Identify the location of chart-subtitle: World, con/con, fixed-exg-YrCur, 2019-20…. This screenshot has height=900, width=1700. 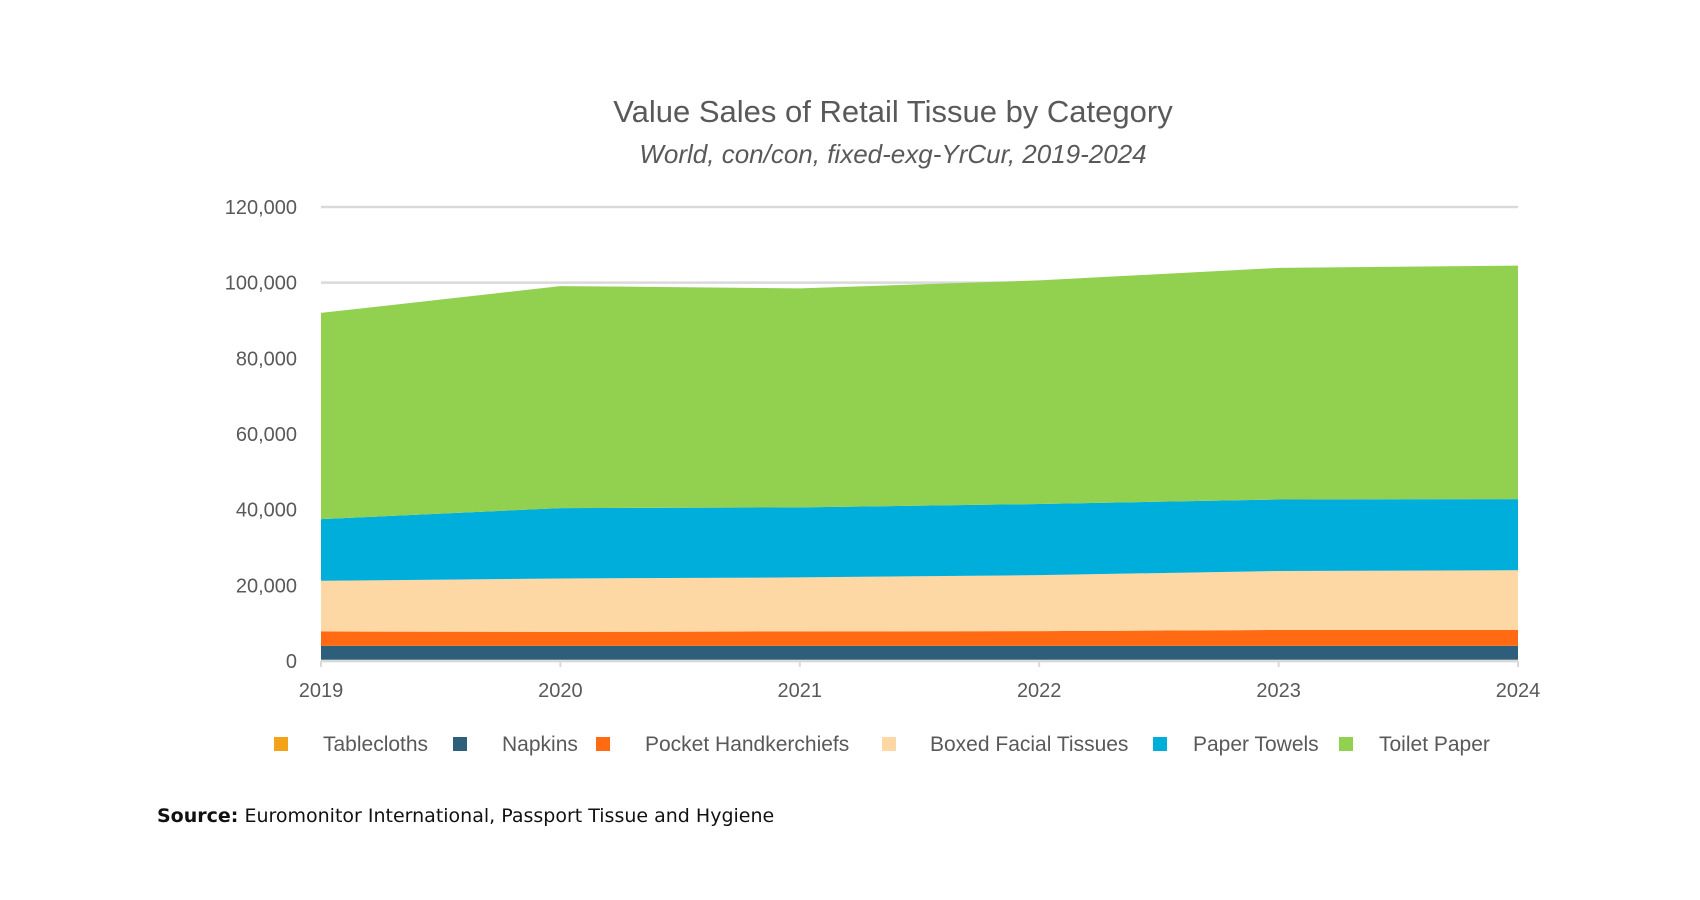
(892, 154).